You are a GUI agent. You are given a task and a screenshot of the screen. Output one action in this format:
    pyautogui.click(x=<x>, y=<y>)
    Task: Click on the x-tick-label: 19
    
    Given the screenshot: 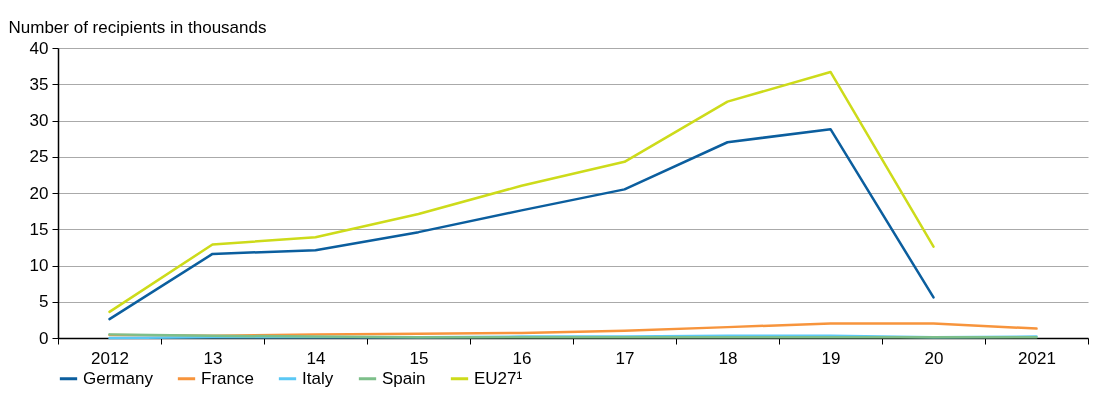 What is the action you would take?
    pyautogui.click(x=831, y=358)
    